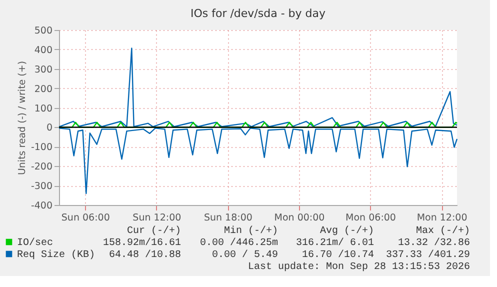  What do you see at coordinates (157, 218) in the screenshot?
I see `x-tick-label: Sun 12:00` at bounding box center [157, 218].